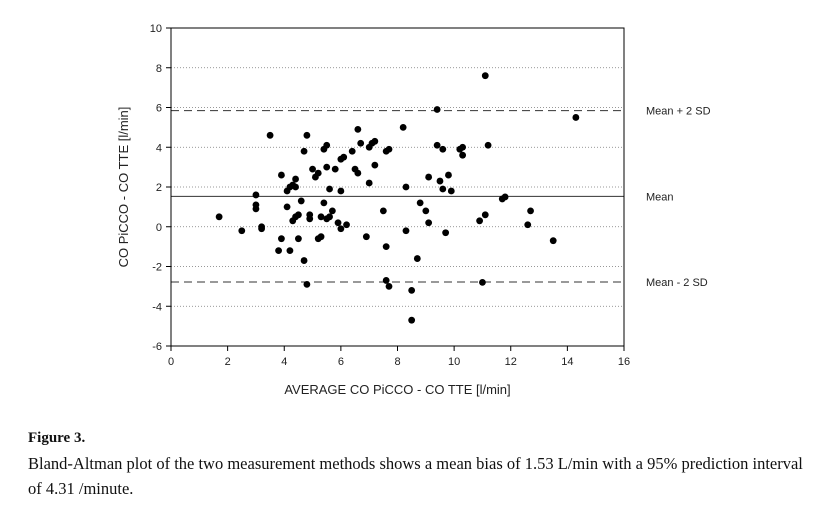  I want to click on y-tick-label: -4, so click(157, 307).